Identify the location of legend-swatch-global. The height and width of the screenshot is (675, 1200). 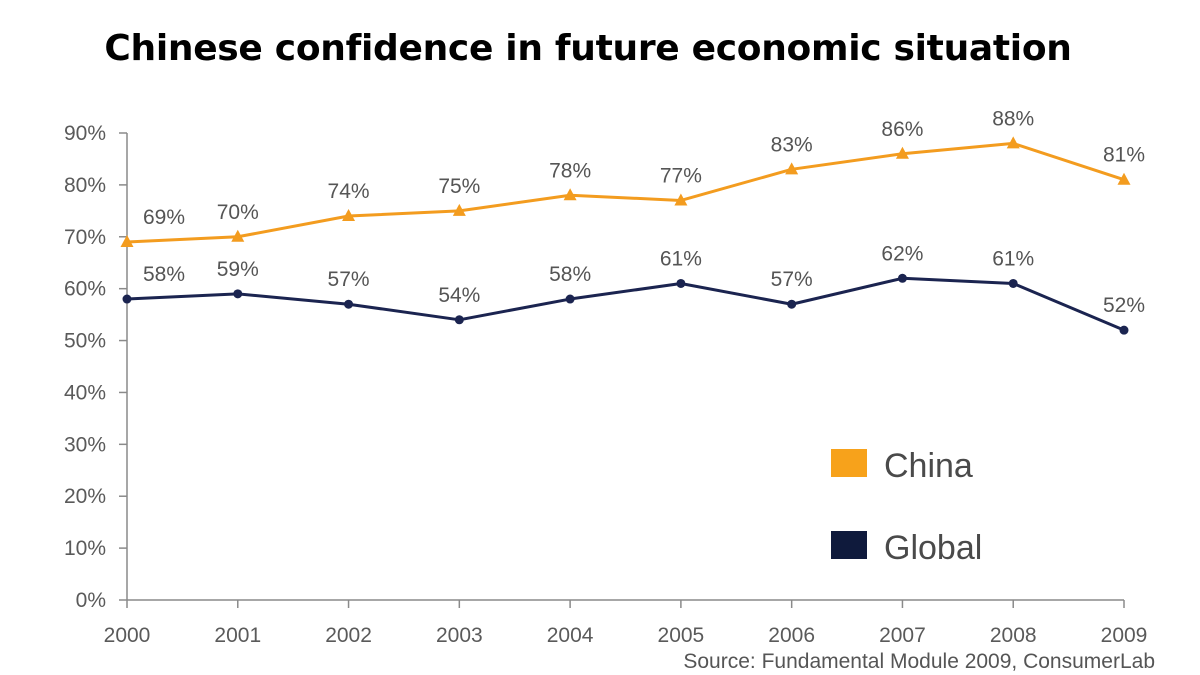
(849, 545).